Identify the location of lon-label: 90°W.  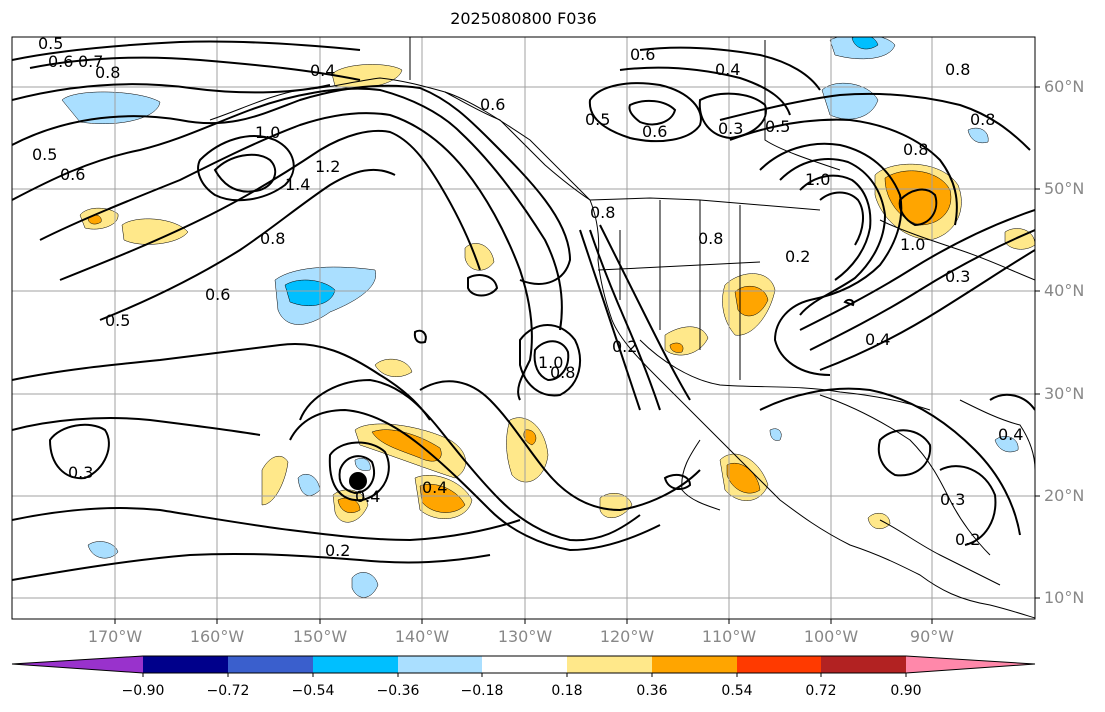
(932, 636).